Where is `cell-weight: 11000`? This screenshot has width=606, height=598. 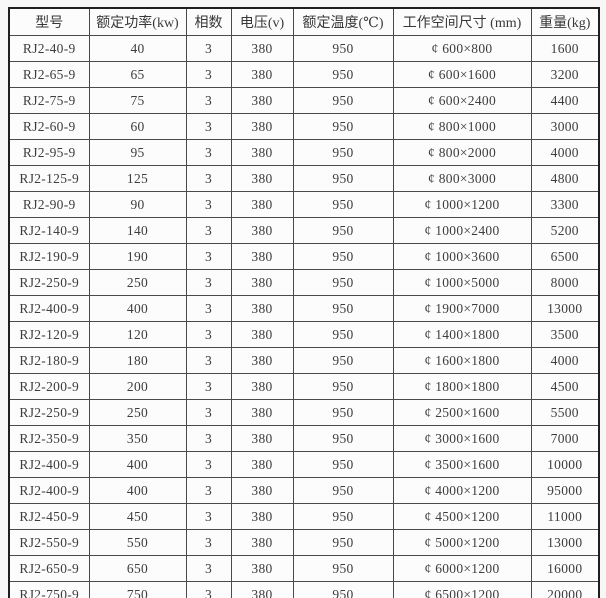
cell-weight: 11000 is located at coordinates (565, 516).